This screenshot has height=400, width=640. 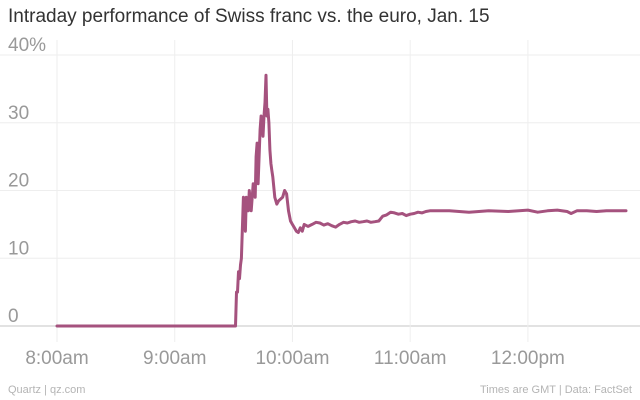 What do you see at coordinates (13, 316) in the screenshot?
I see `y-tick-label: 0` at bounding box center [13, 316].